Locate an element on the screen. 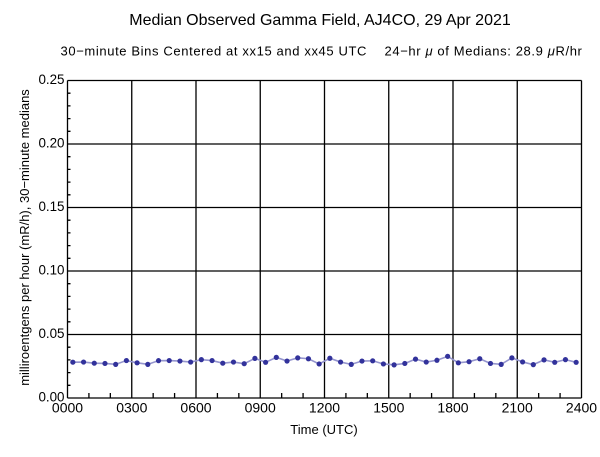 This screenshot has width=600, height=457. svg-text: 0.15 is located at coordinates (51, 206).